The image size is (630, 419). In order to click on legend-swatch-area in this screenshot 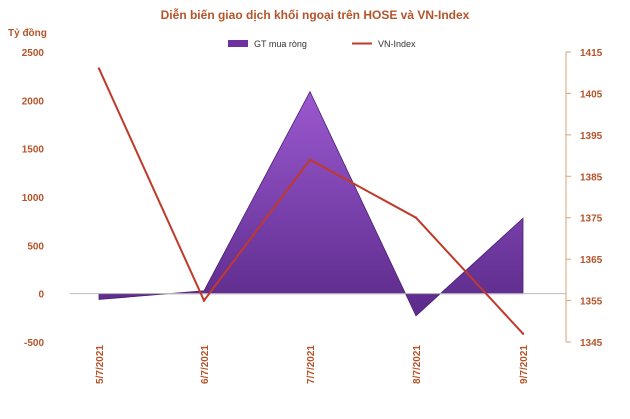, I will do `click(238, 43)`.